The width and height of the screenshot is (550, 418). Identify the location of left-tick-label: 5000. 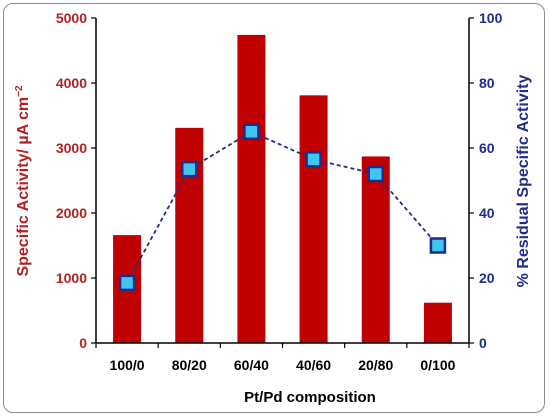
(71, 18).